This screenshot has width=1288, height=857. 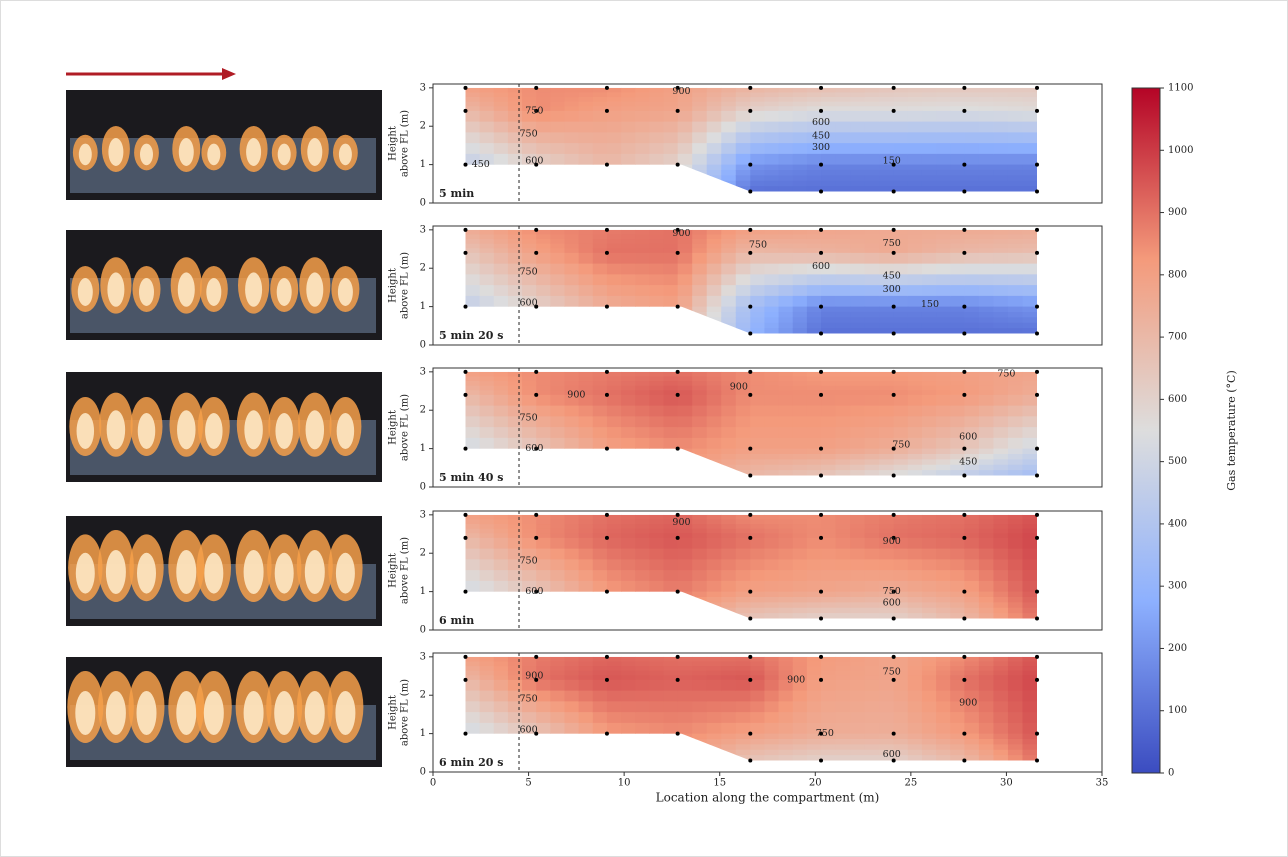 What do you see at coordinates (481, 164) in the screenshot?
I see `contour-label: 450` at bounding box center [481, 164].